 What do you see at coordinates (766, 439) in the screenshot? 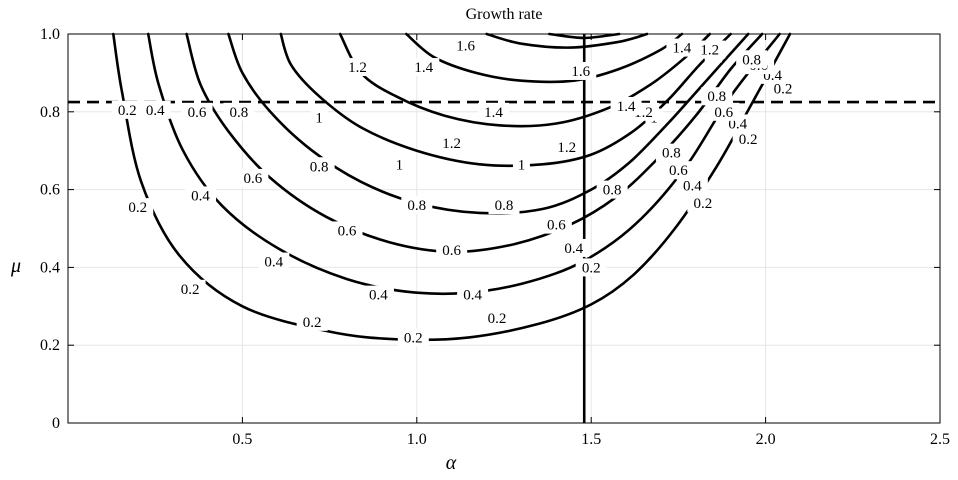
I see `x-tick-label: 2.0` at bounding box center [766, 439].